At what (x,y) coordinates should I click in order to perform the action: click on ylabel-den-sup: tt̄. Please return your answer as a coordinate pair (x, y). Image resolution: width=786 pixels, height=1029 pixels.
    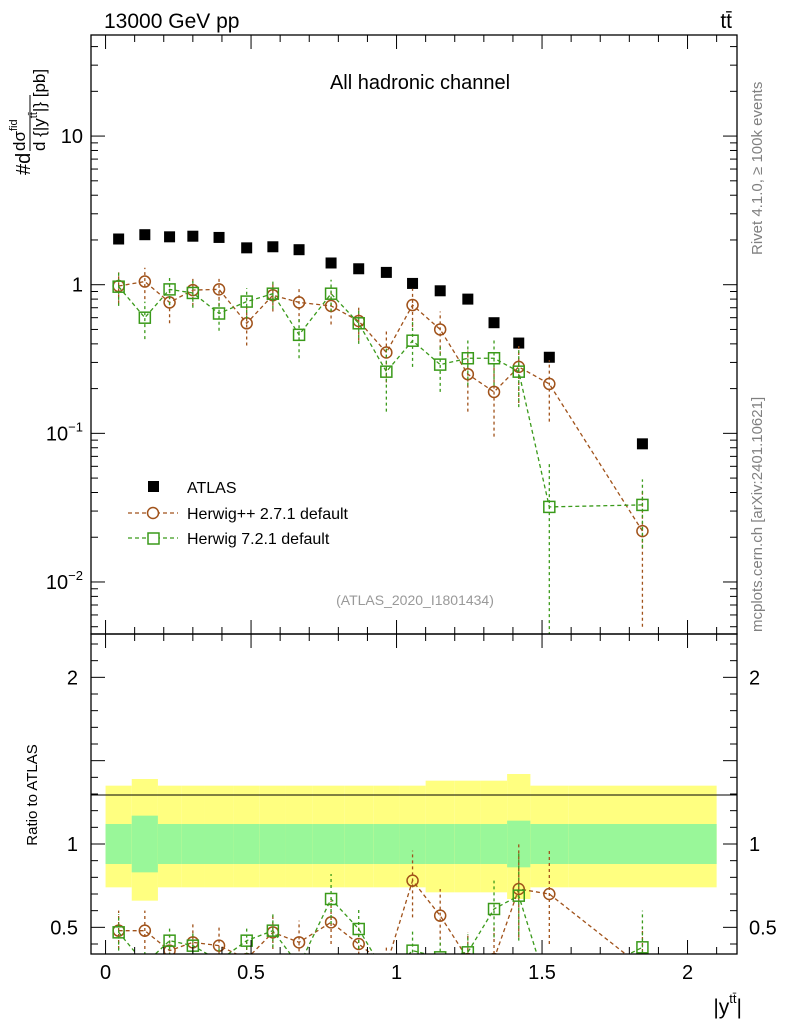
    Looking at the image, I should click on (34, 115).